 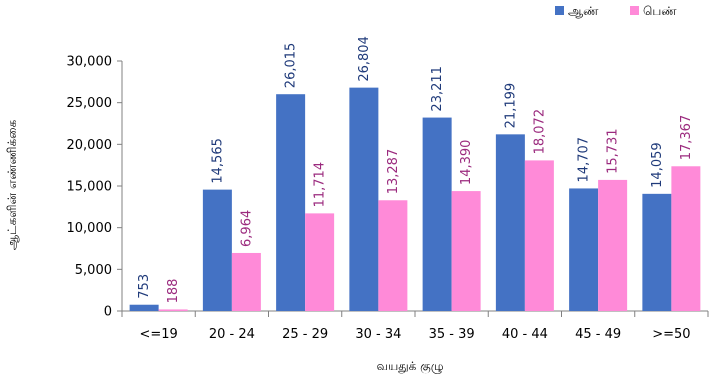 What do you see at coordinates (598, 334) in the screenshot?
I see `x-tick-label: 45 - 49` at bounding box center [598, 334].